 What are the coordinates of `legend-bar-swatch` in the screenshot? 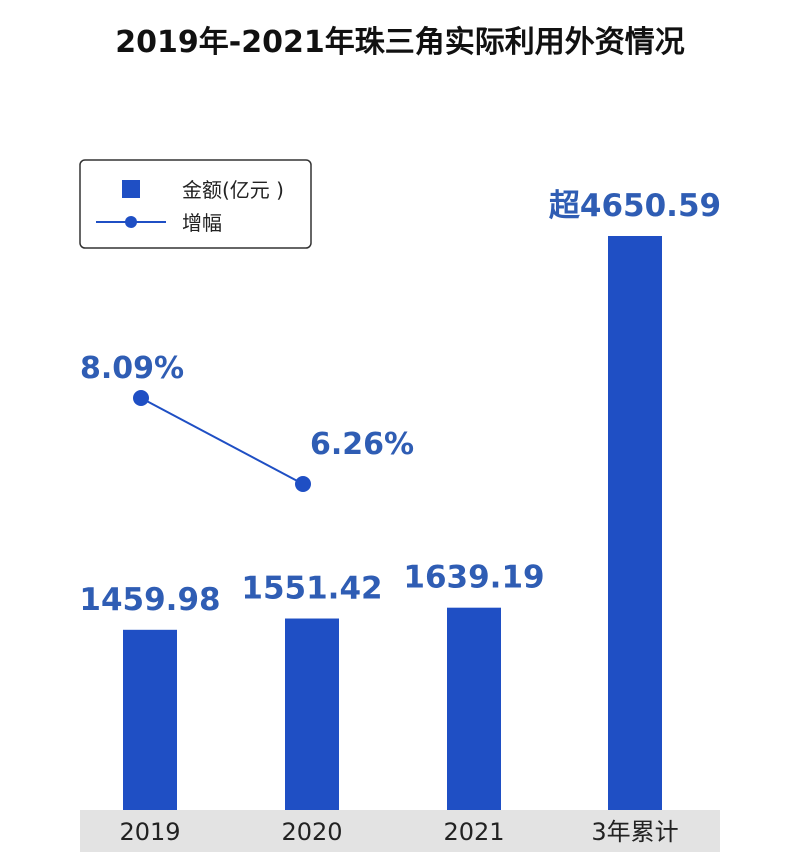 It's located at (131, 189).